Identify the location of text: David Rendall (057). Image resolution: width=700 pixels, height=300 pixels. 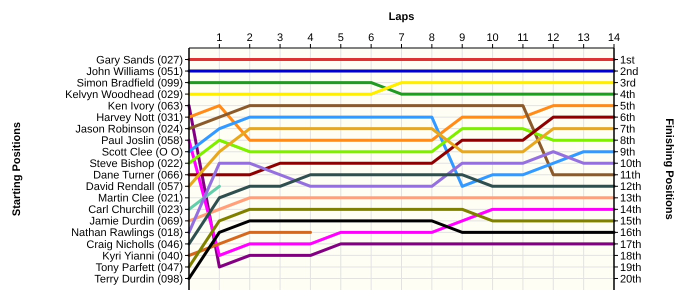
(134, 187).